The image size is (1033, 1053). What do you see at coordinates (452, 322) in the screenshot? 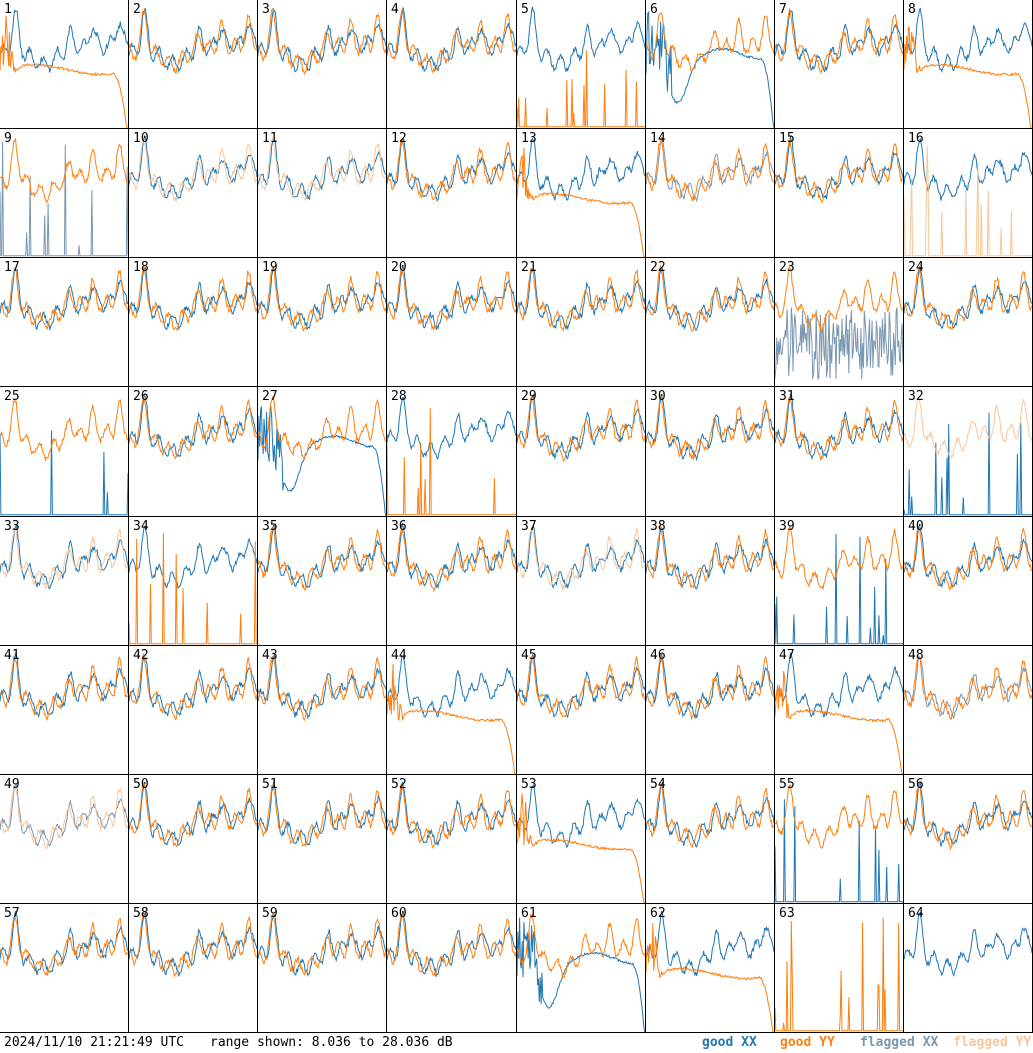
I see `panel-20: 20` at bounding box center [452, 322].